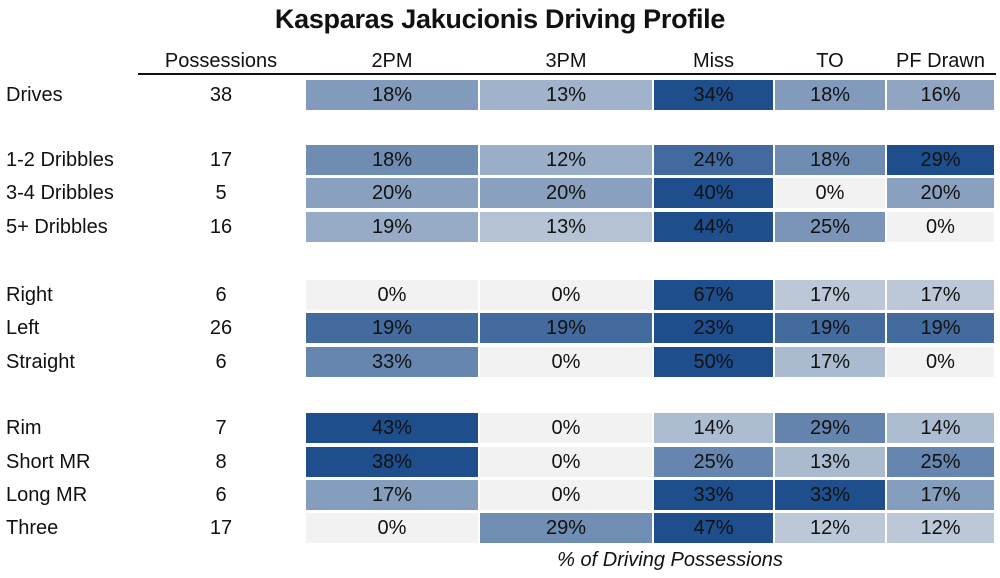  I want to click on row-label: Left, so click(23, 328).